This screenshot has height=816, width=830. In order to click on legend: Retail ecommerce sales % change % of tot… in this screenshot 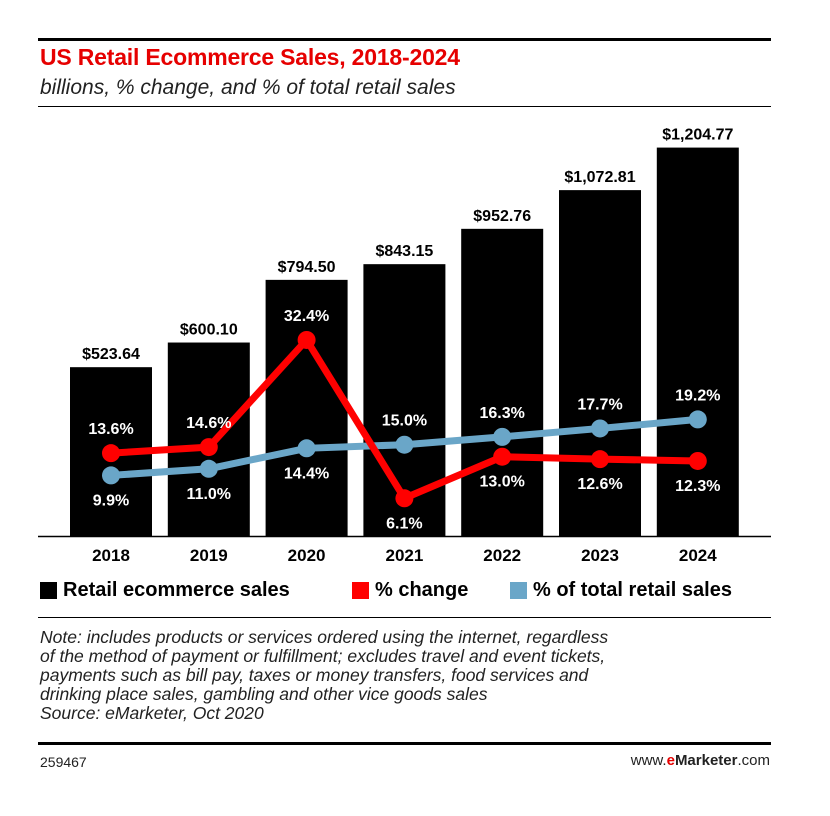, I will do `click(410, 592)`.